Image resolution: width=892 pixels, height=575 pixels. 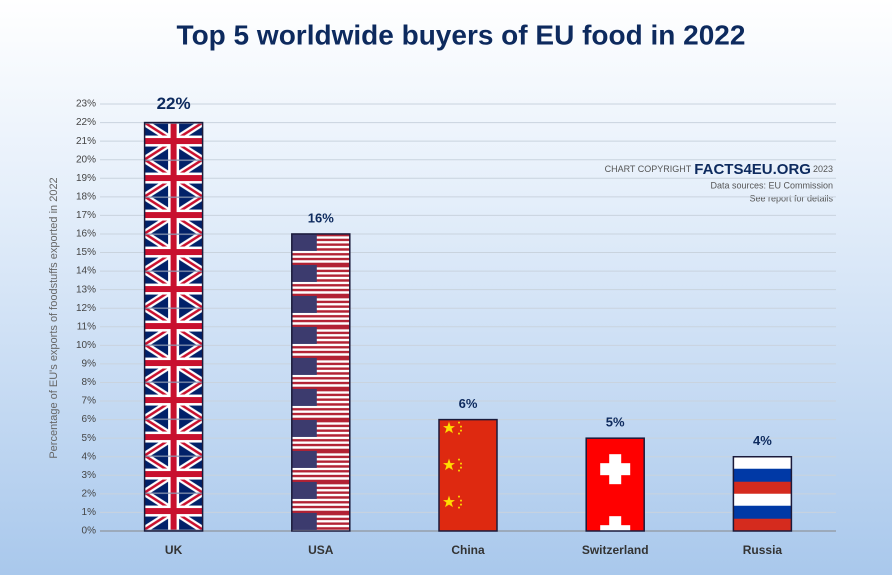 I want to click on y-tick-label: 10%, so click(x=86, y=345).